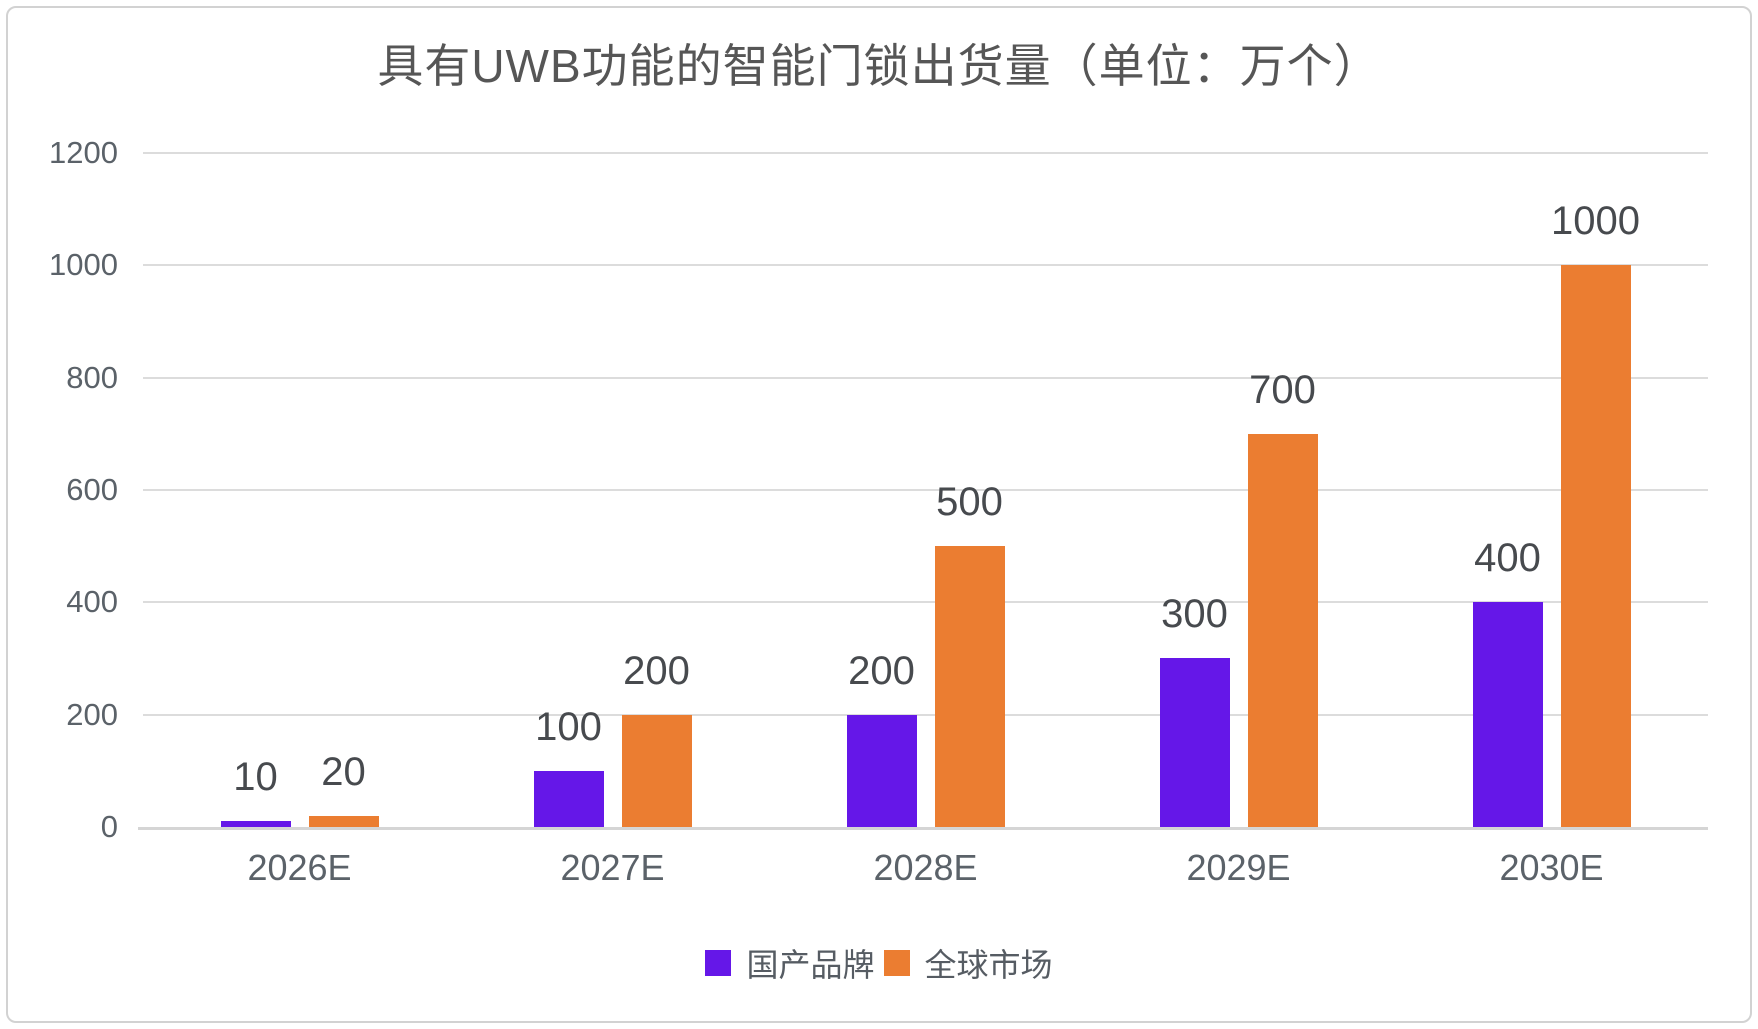 This screenshot has height=1029, width=1758. What do you see at coordinates (255, 777) in the screenshot?
I see `bar-value-label: 10` at bounding box center [255, 777].